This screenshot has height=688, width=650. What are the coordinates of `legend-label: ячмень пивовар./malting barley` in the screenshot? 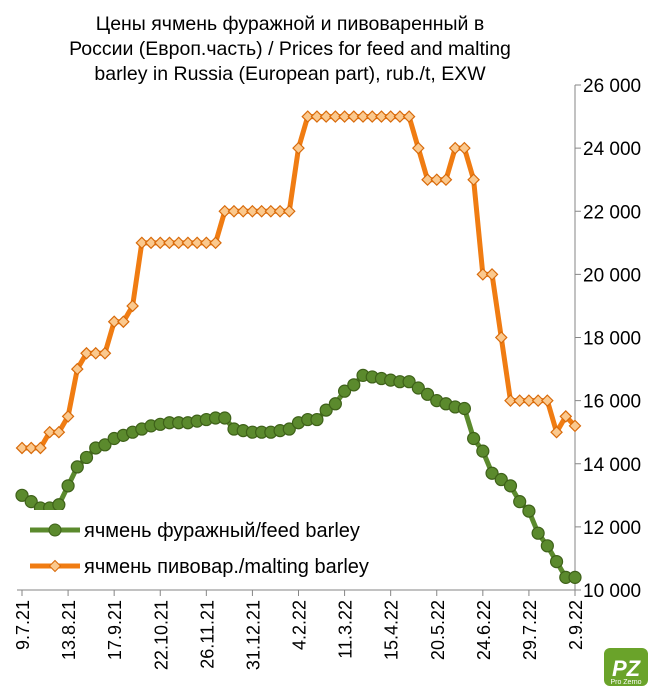 It's located at (226, 567).